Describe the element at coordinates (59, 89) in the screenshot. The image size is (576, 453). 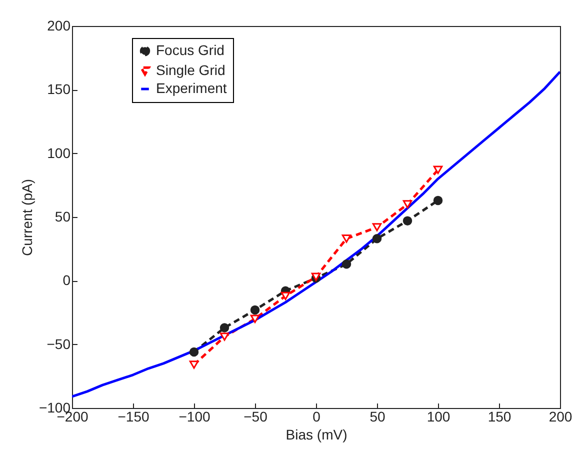
I see `y-tick-label: 150` at that location.